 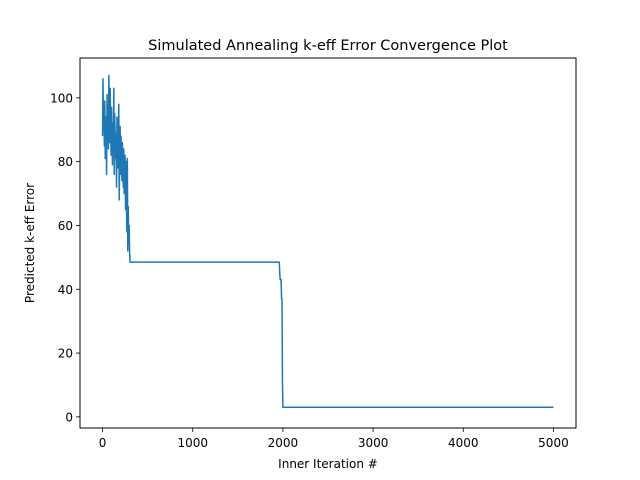 What do you see at coordinates (65, 257) in the screenshot?
I see `y-axis: 0 20 40 60 80 100` at bounding box center [65, 257].